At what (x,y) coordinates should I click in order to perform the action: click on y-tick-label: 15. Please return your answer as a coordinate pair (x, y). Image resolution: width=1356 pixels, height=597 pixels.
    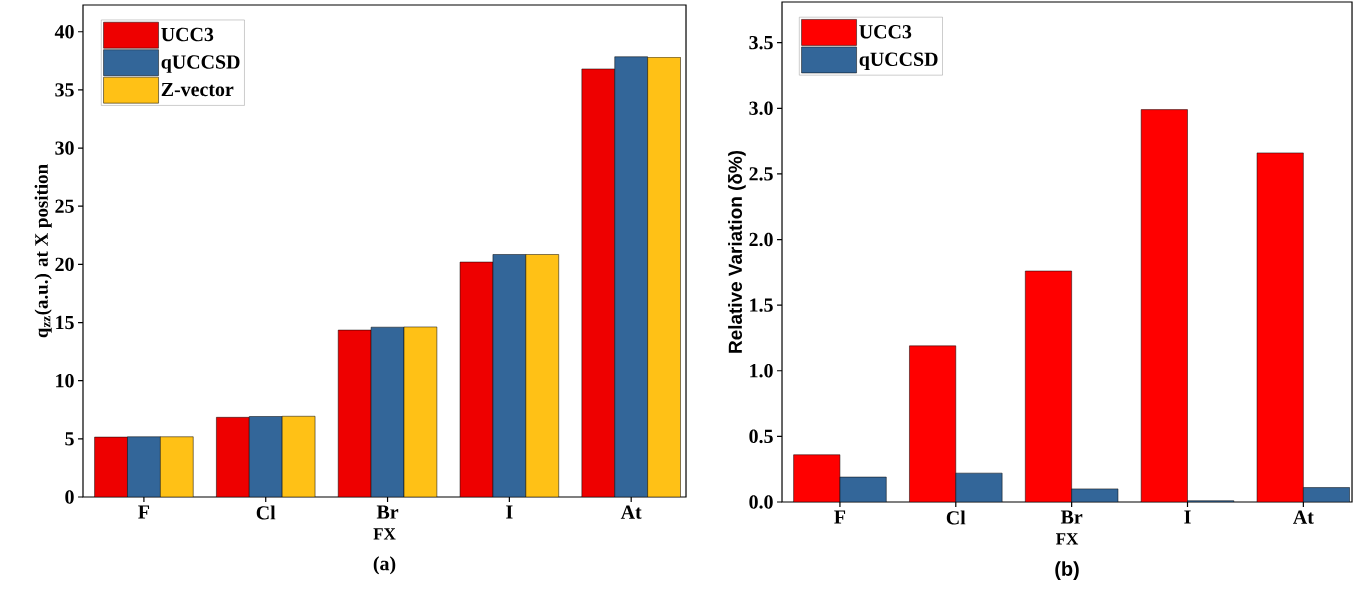
    Looking at the image, I should click on (65, 322).